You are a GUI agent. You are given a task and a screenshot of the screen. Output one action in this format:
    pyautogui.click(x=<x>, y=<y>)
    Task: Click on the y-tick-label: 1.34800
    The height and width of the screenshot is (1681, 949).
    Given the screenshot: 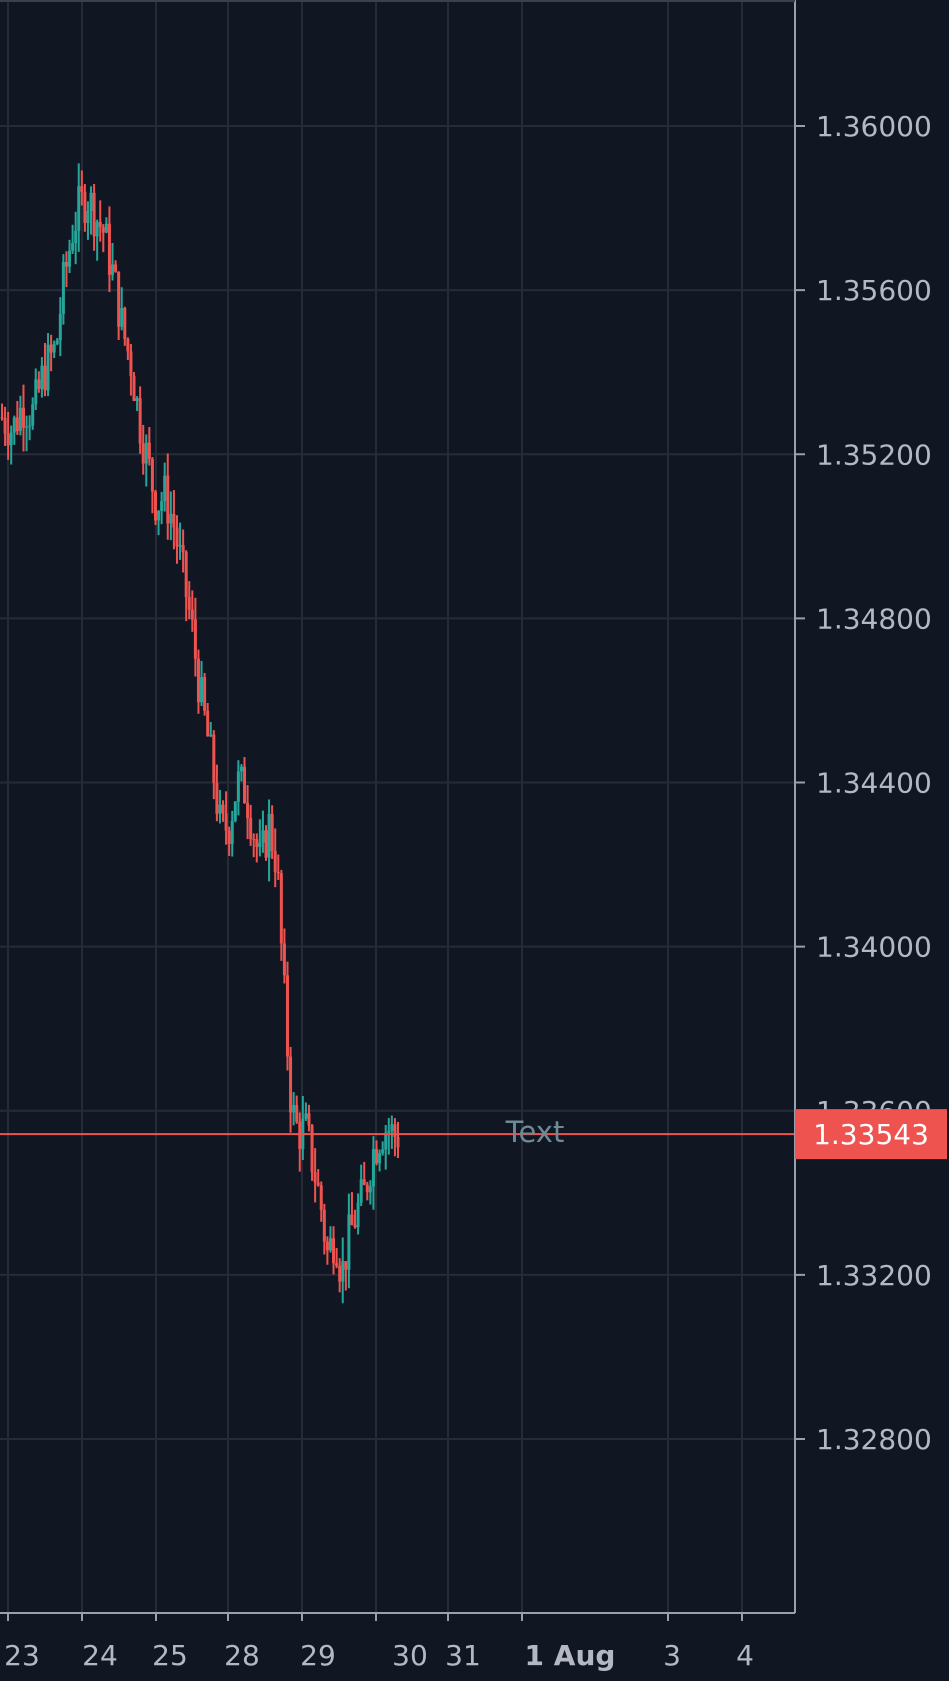 What is the action you would take?
    pyautogui.click(x=874, y=618)
    